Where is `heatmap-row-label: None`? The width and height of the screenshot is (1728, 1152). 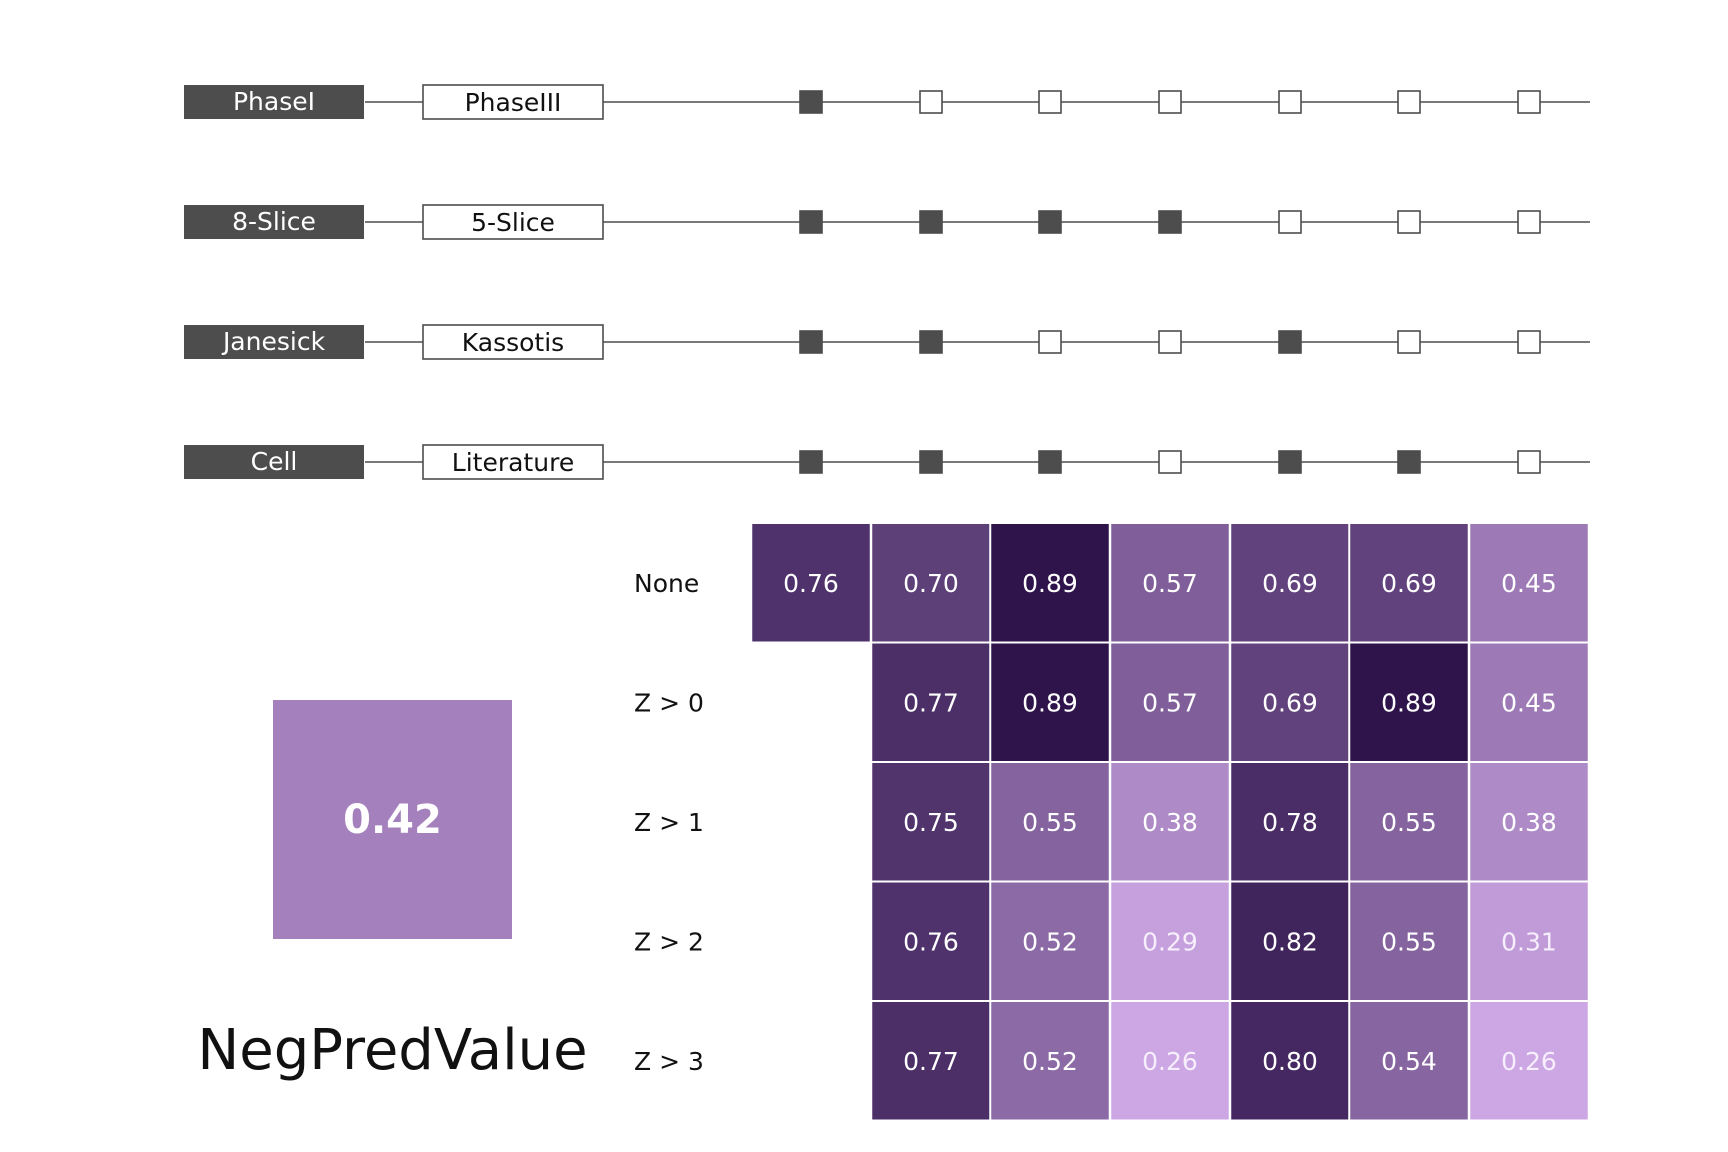 heatmap-row-label: None is located at coordinates (666, 583).